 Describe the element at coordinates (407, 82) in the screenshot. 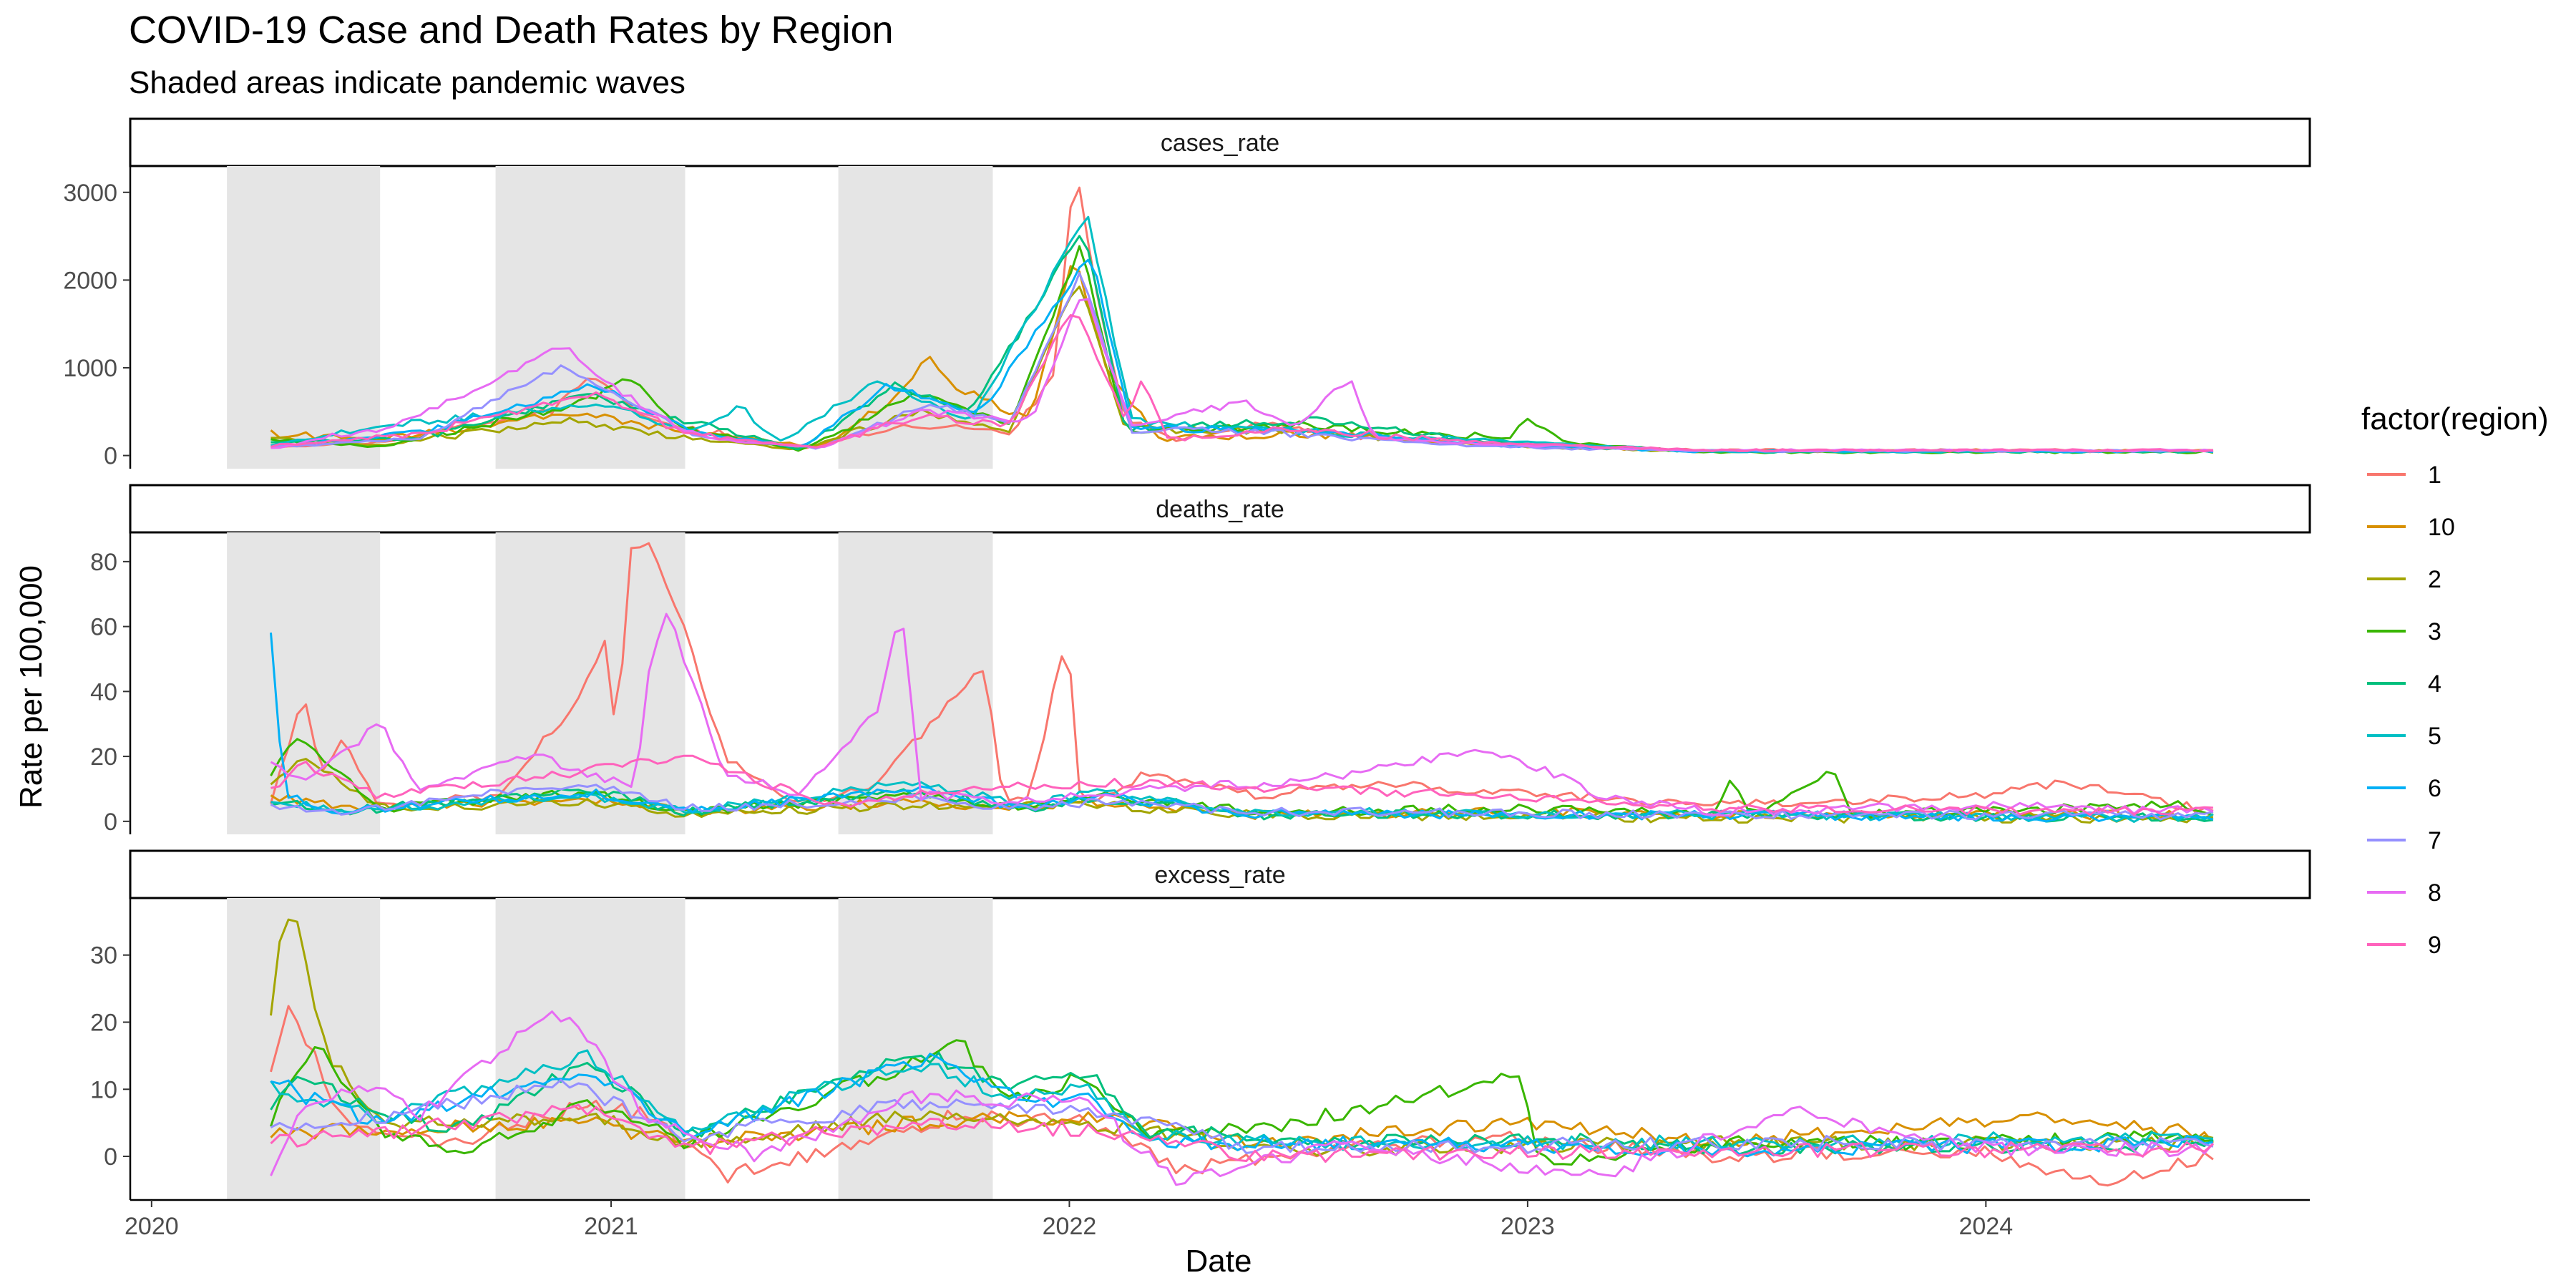

I see `chart-subtitle: Shaded areas indicate pandemic waves` at that location.